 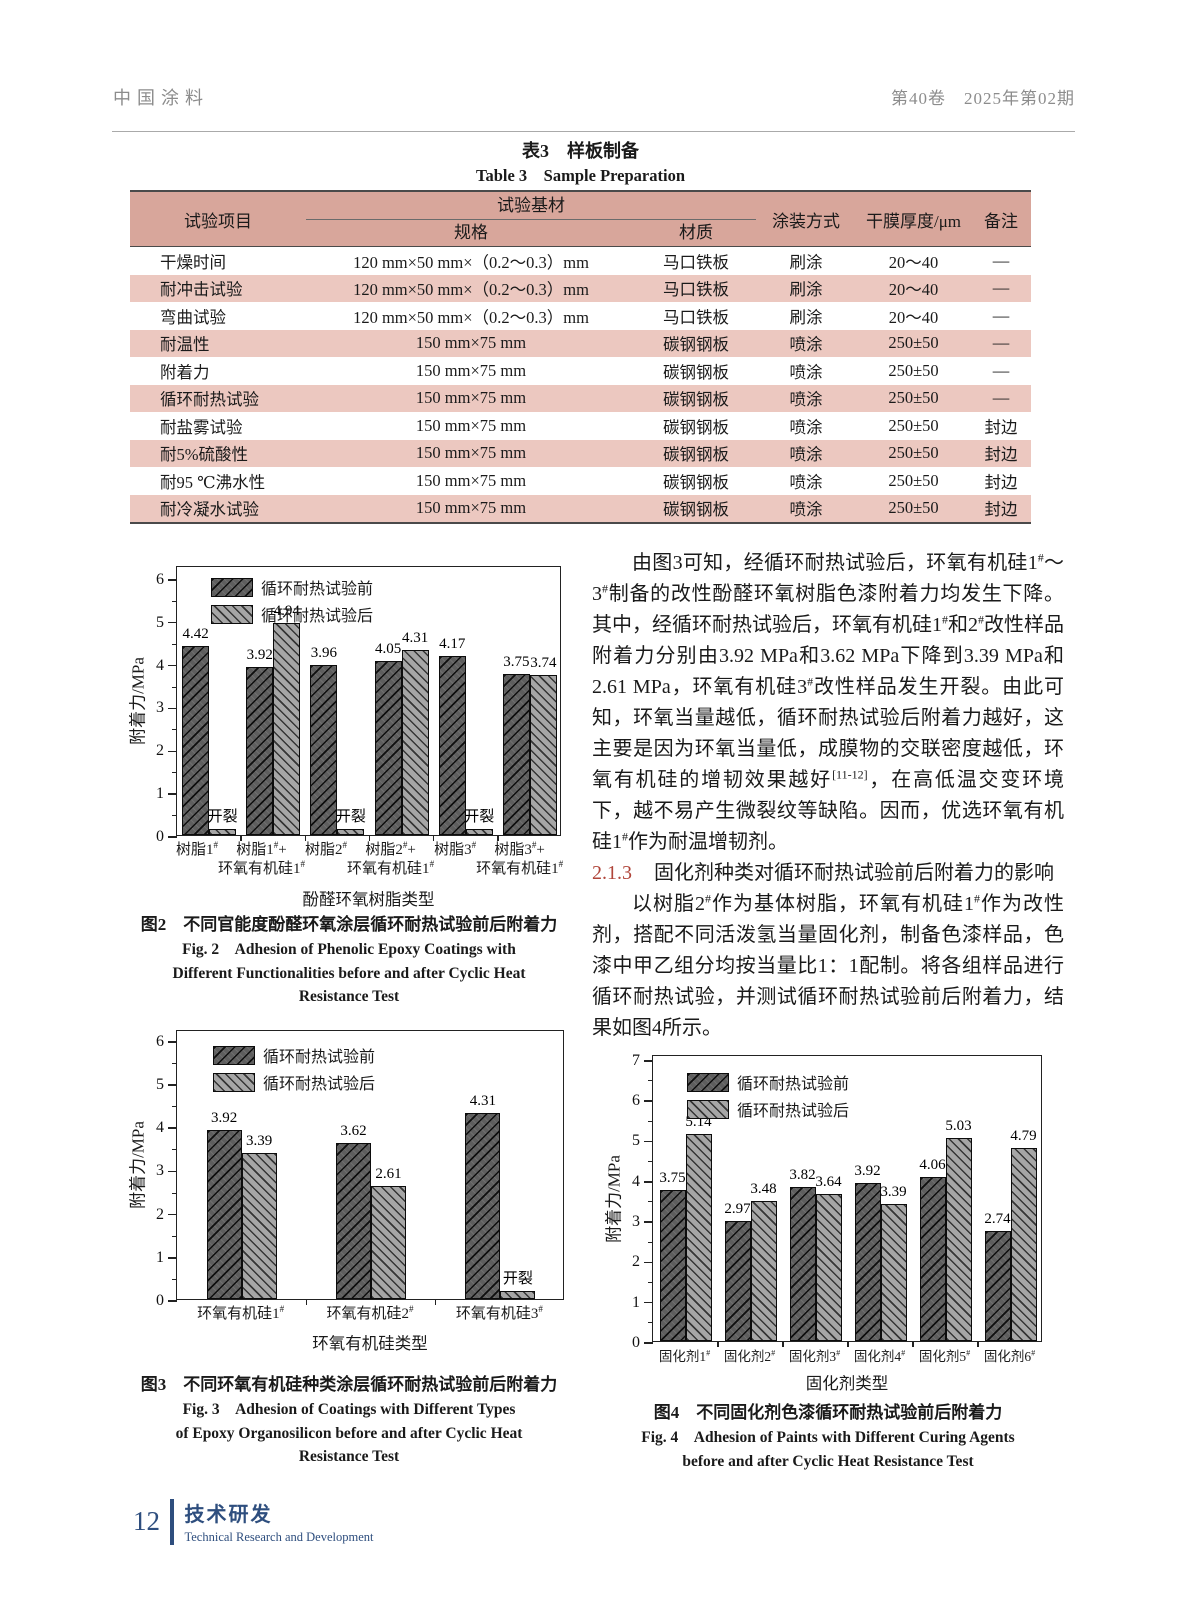 What do you see at coordinates (193, 317) in the screenshot?
I see `cell-item: 弯曲试验` at bounding box center [193, 317].